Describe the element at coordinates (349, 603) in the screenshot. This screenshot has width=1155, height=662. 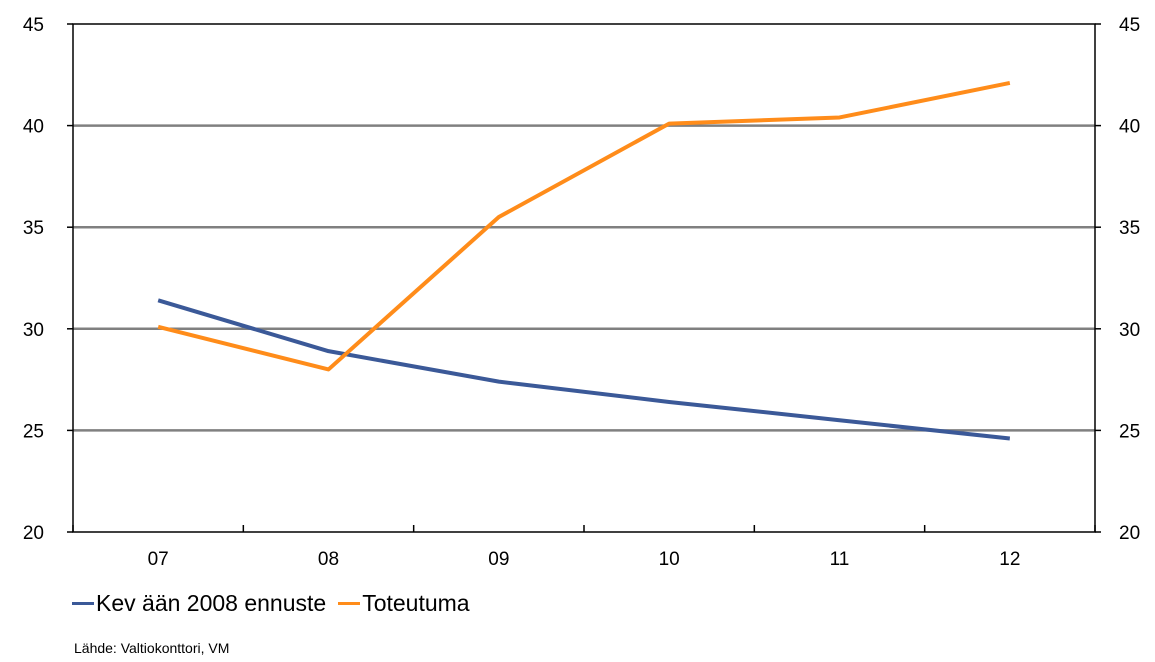
I see `legend-swatch-actual` at that location.